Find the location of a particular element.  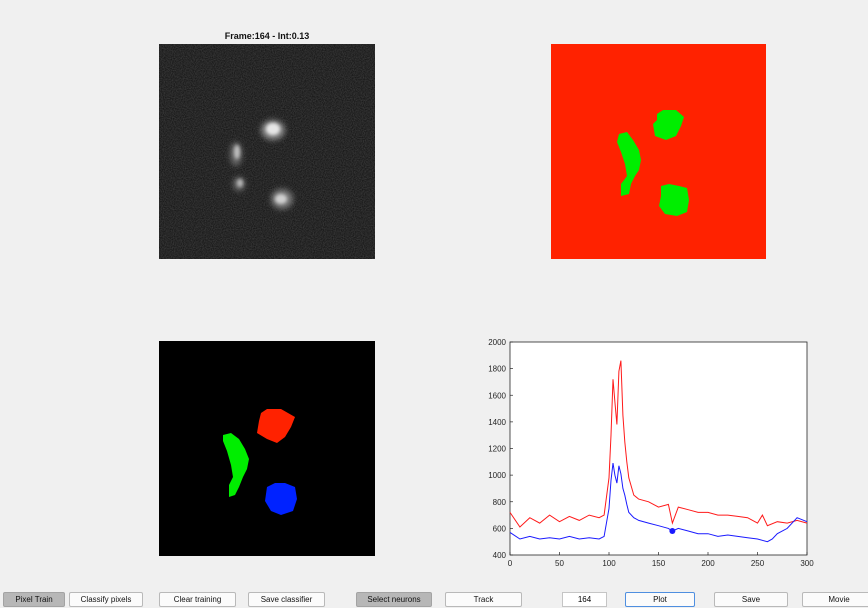

x-tick-label: 0 is located at coordinates (510, 563).